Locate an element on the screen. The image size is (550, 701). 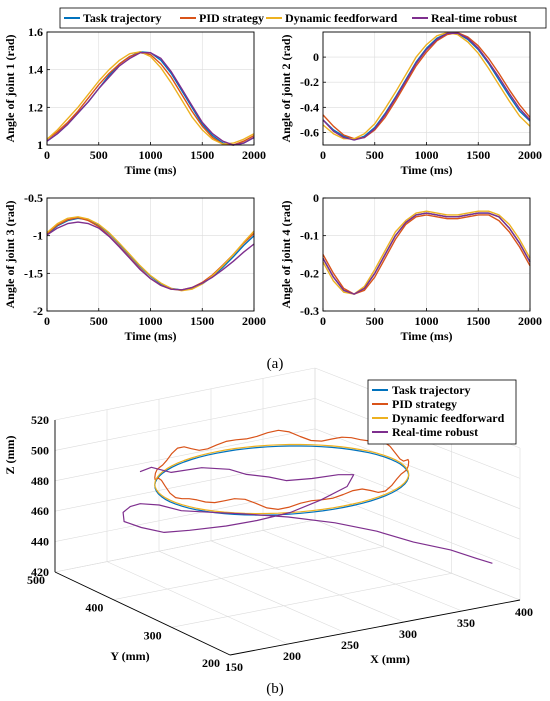
joint1-series-rtr-line is located at coordinates (150, 99).